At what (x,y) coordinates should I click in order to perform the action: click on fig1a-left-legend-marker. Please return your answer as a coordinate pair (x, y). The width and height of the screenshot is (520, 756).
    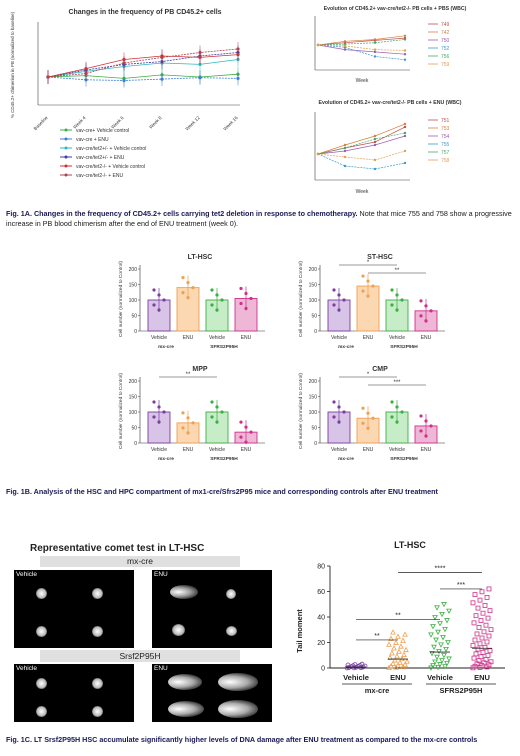
    Looking at the image, I should click on (66, 139).